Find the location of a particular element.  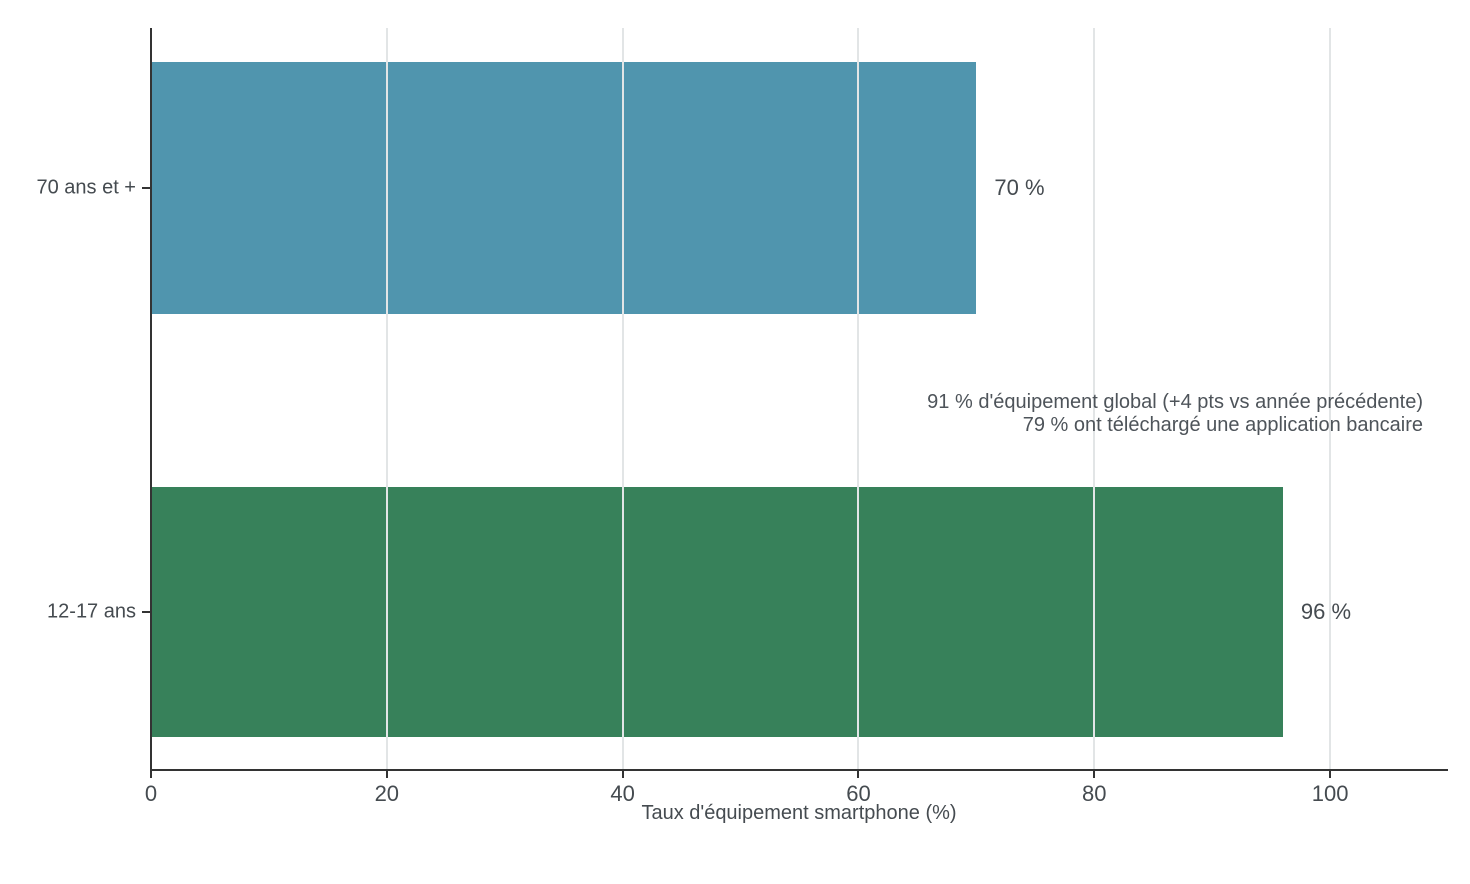

x-tick-label-60: 60 is located at coordinates (858, 793).